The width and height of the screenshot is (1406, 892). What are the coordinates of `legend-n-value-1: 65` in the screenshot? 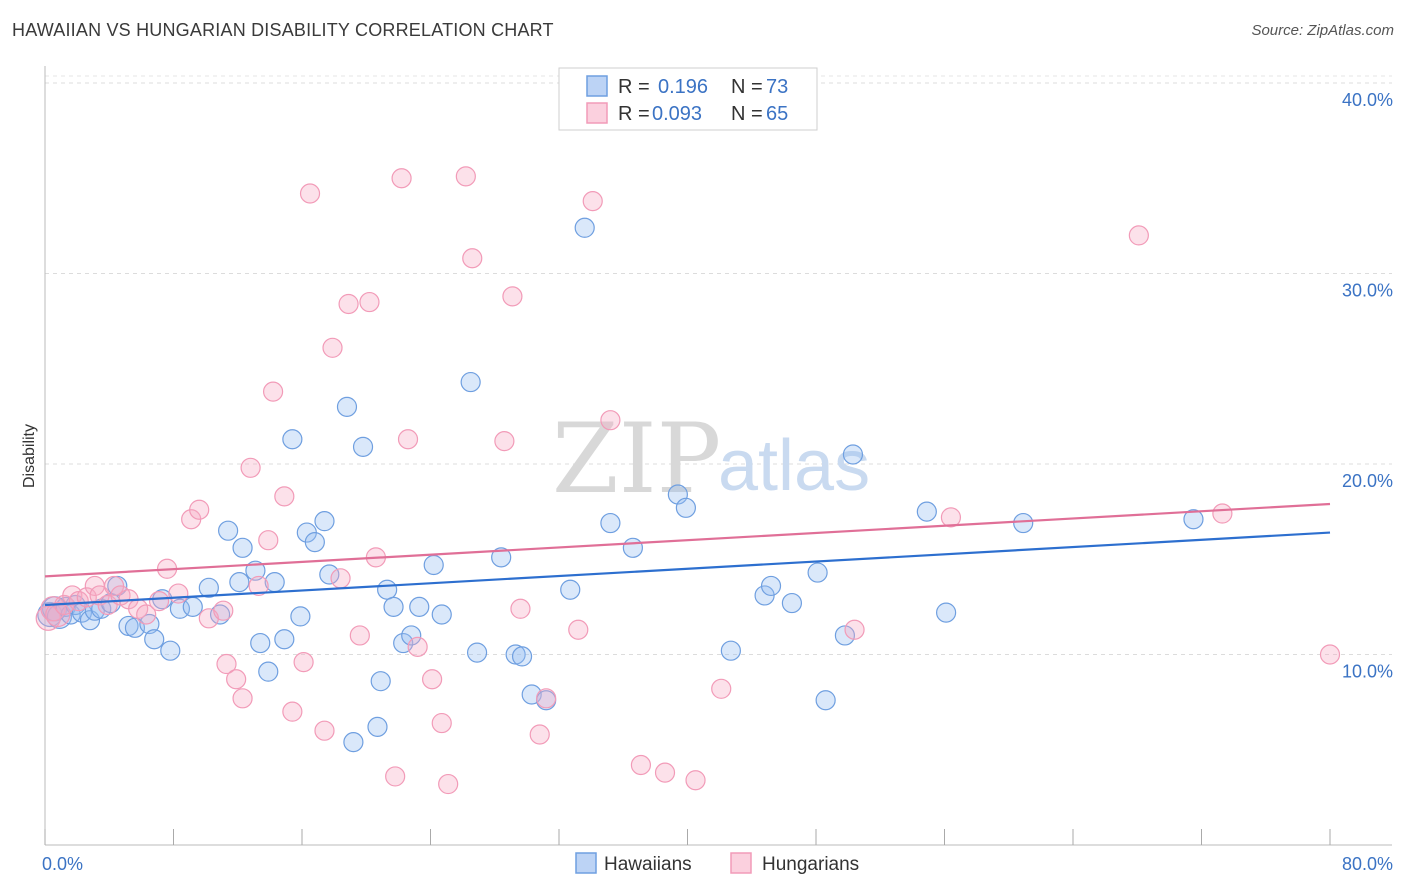 It's located at (777, 114).